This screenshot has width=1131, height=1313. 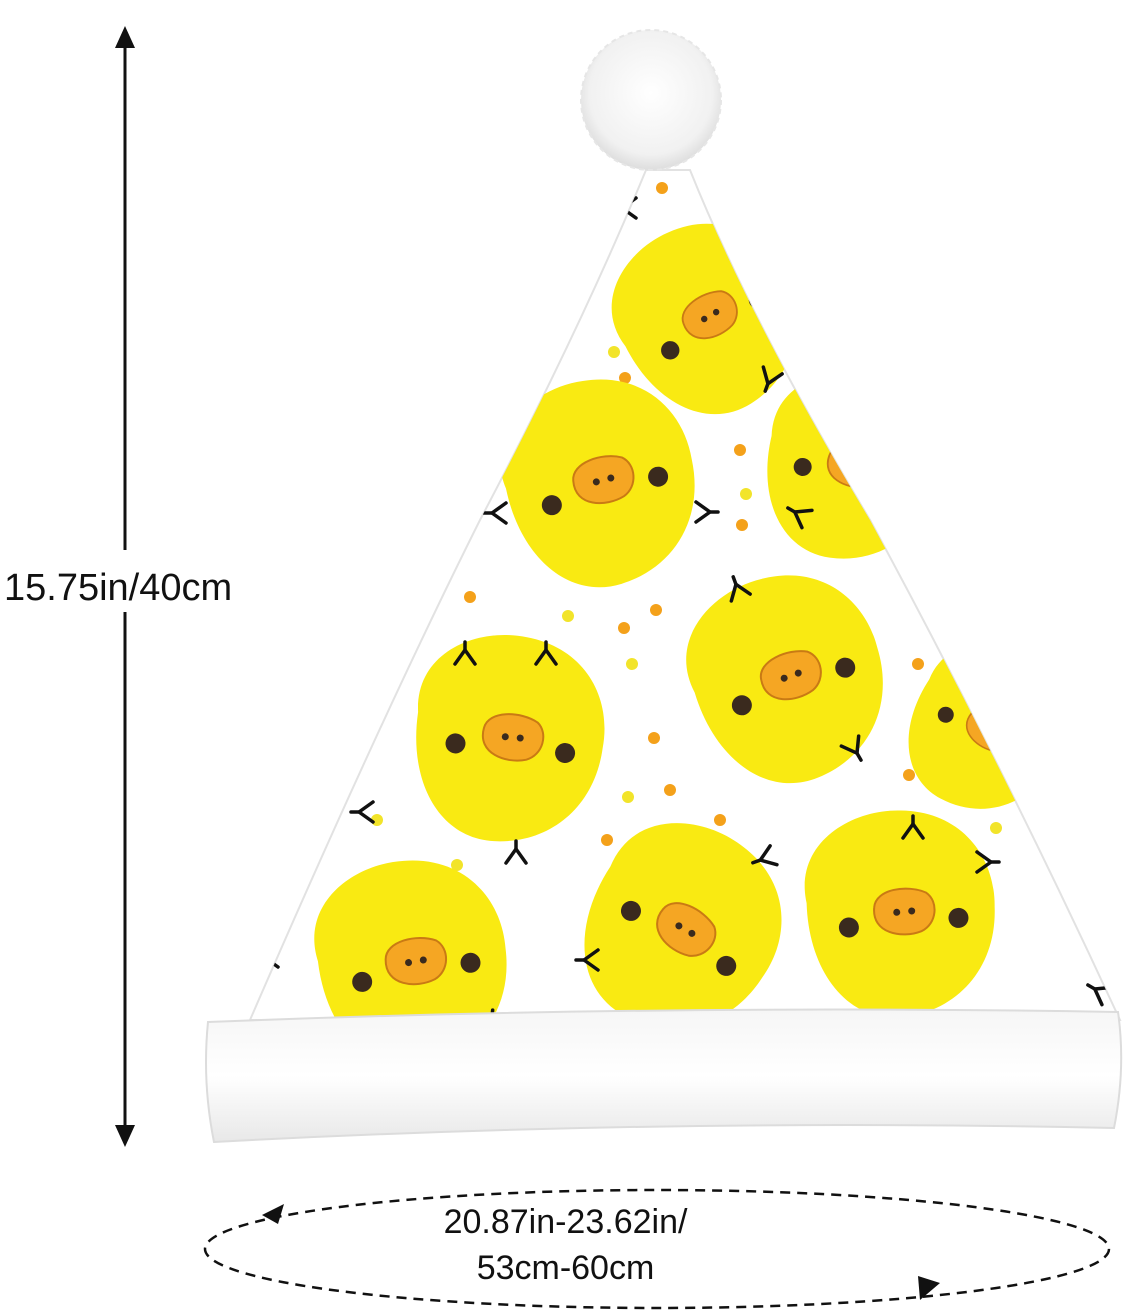 I want to click on arrow-right-icon, so click(x=929, y=1288).